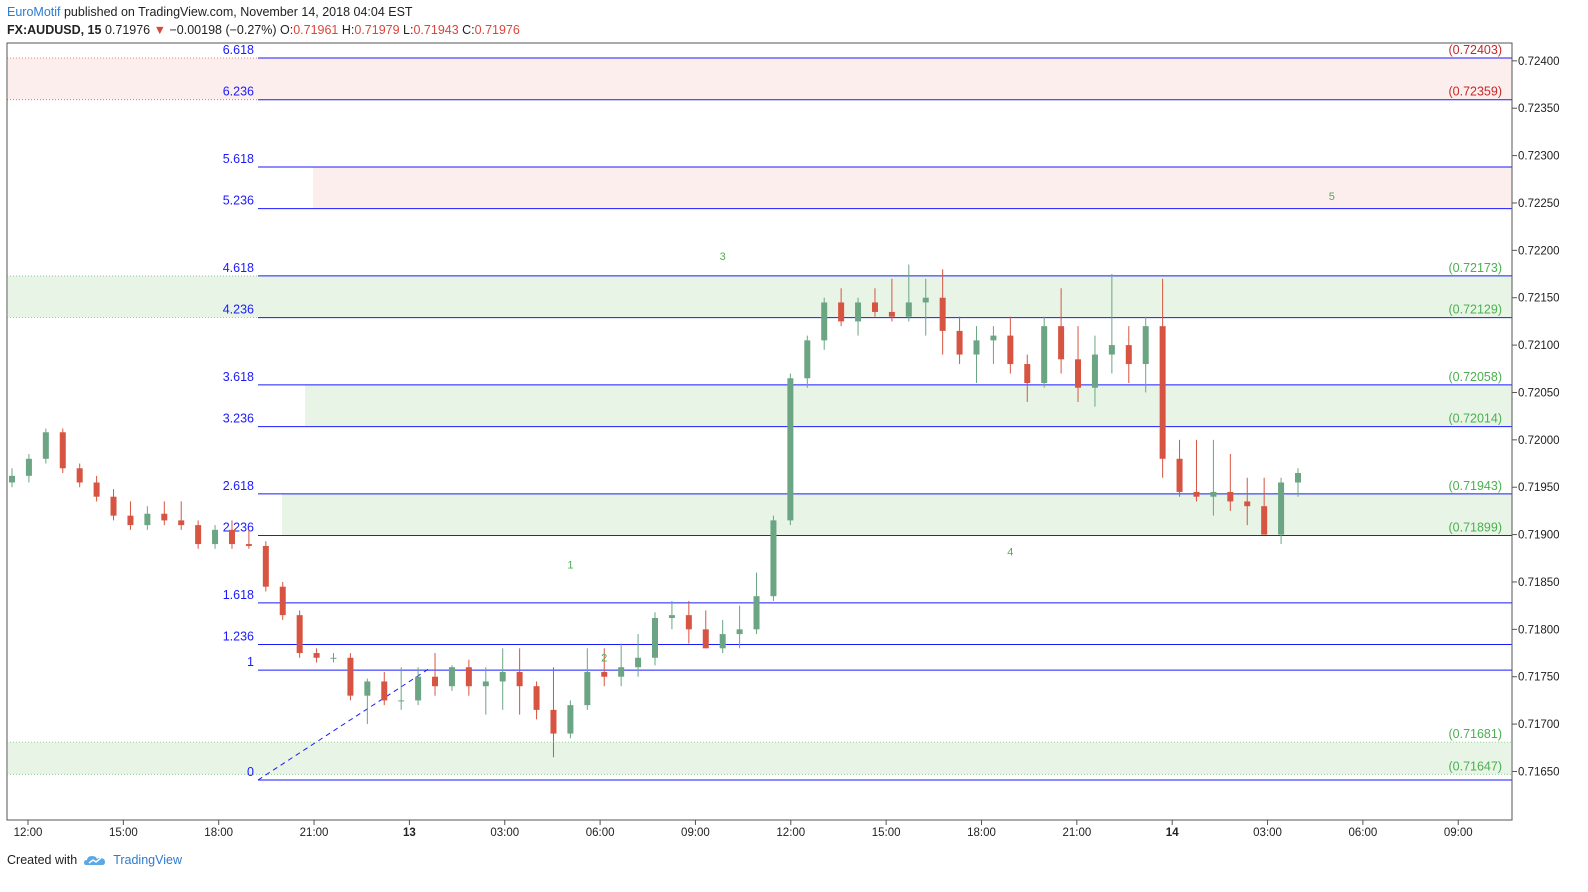 Image resolution: width=1588 pixels, height=892 pixels. Describe the element at coordinates (1475, 50) in the screenshot. I see `fib-price-label: (0.72403)` at that location.